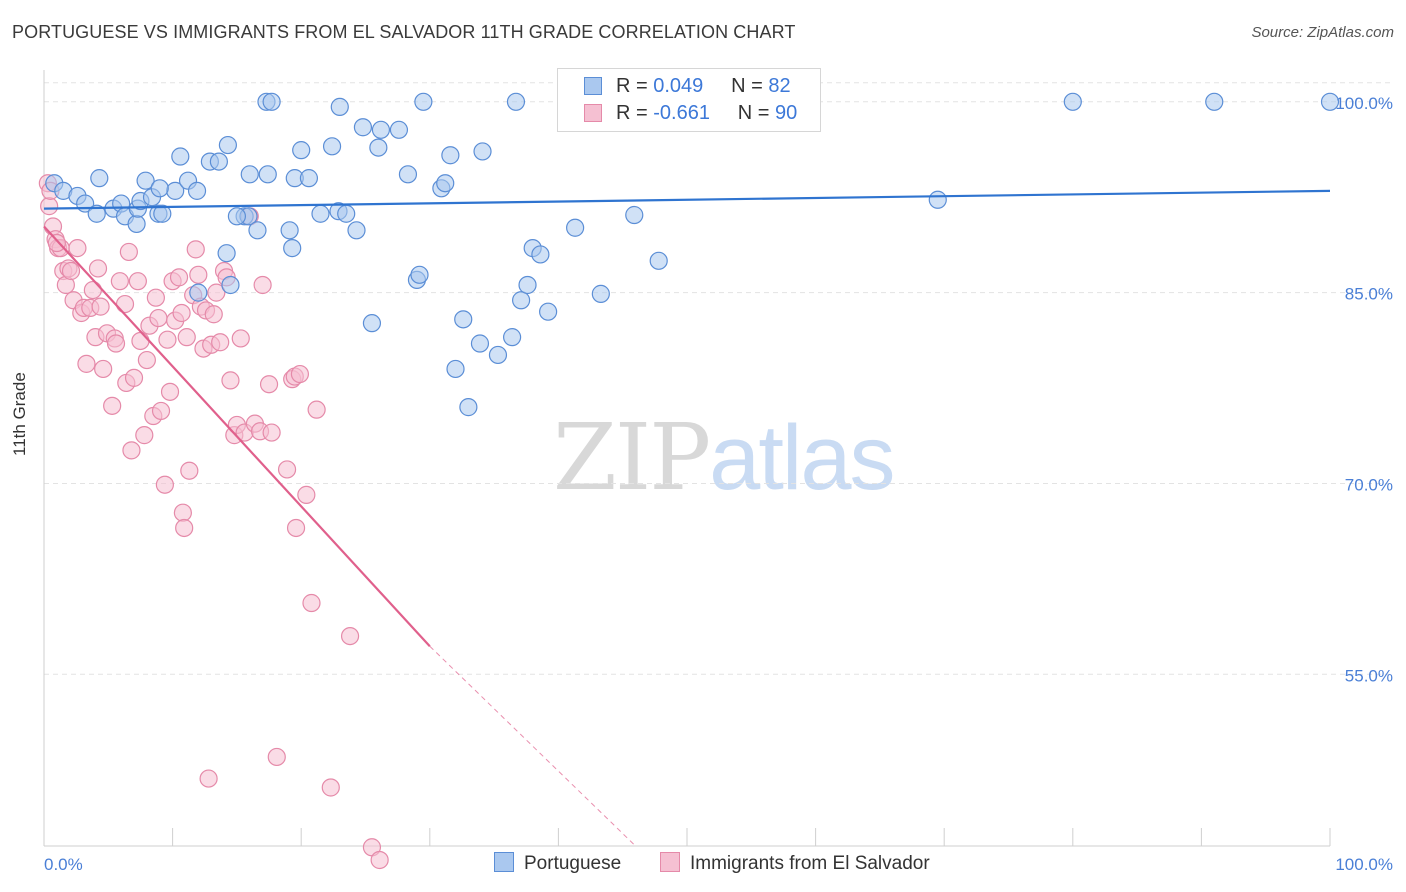 The image size is (1406, 892). What do you see at coordinates (1364, 864) in the screenshot?
I see `x-tick-label: 100.0%` at bounding box center [1364, 864].